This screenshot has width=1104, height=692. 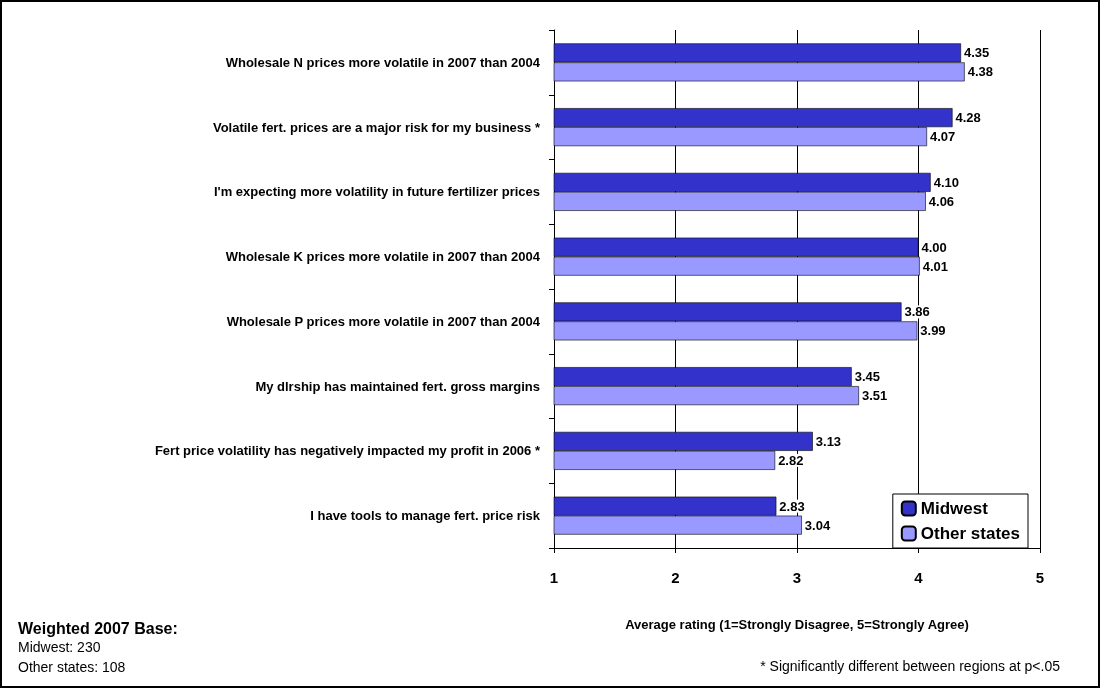 What do you see at coordinates (376, 127) in the screenshot?
I see `y-tick-label: Volatile fert. prices are a major risk for my business *` at bounding box center [376, 127].